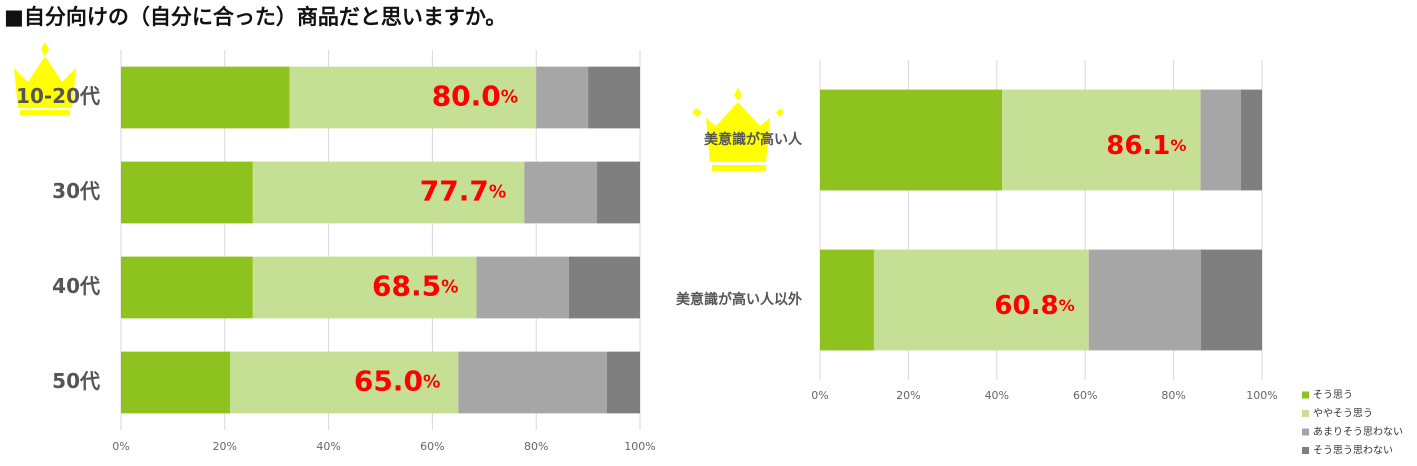  Describe the element at coordinates (255, 17) in the screenshot. I see `page-title: ■自分向けの（自分に合った）商品だと思いますか。` at that location.